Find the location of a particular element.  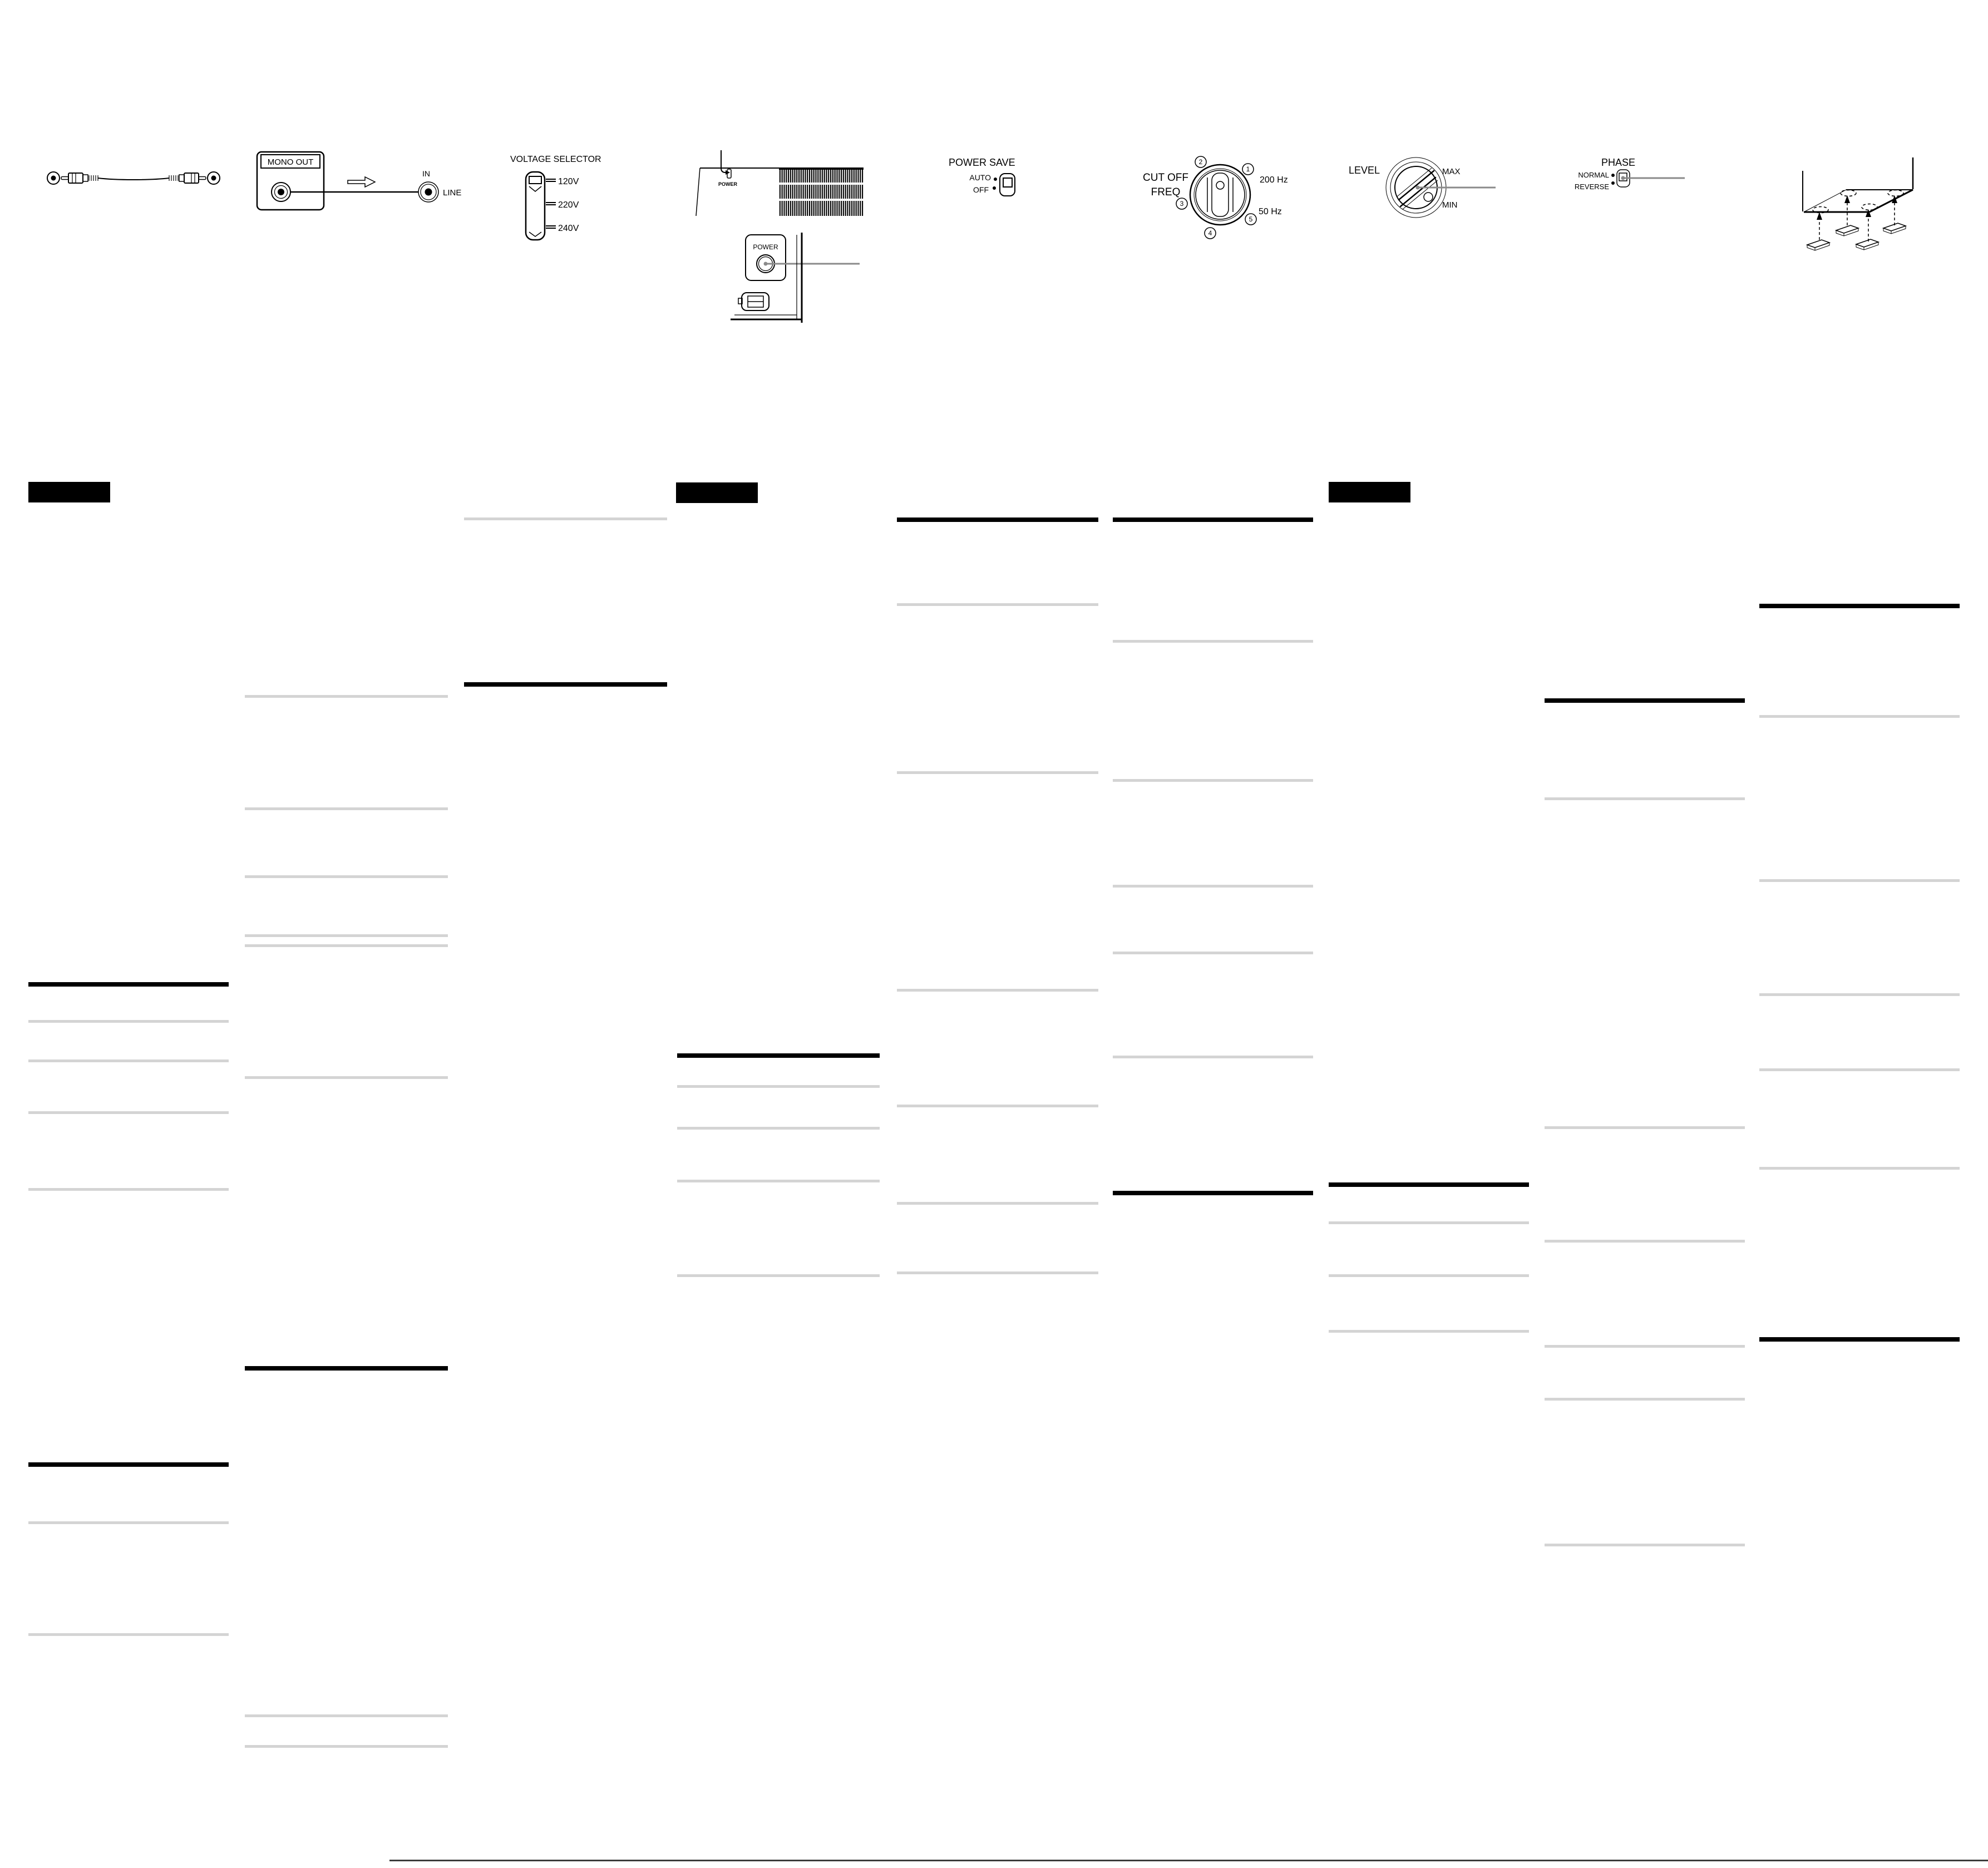

mono-out-hookup-diagram: MONO OUT IN LINE is located at coordinates (358, 181).